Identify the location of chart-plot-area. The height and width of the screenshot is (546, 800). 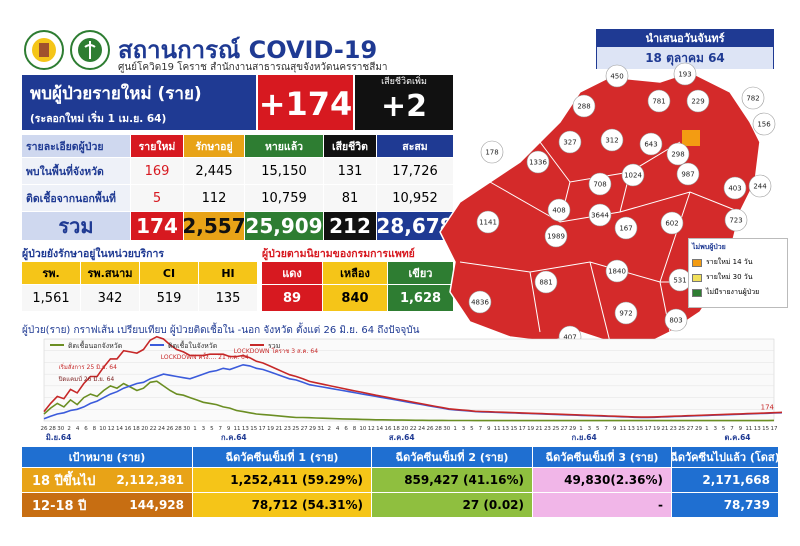
(409, 380).